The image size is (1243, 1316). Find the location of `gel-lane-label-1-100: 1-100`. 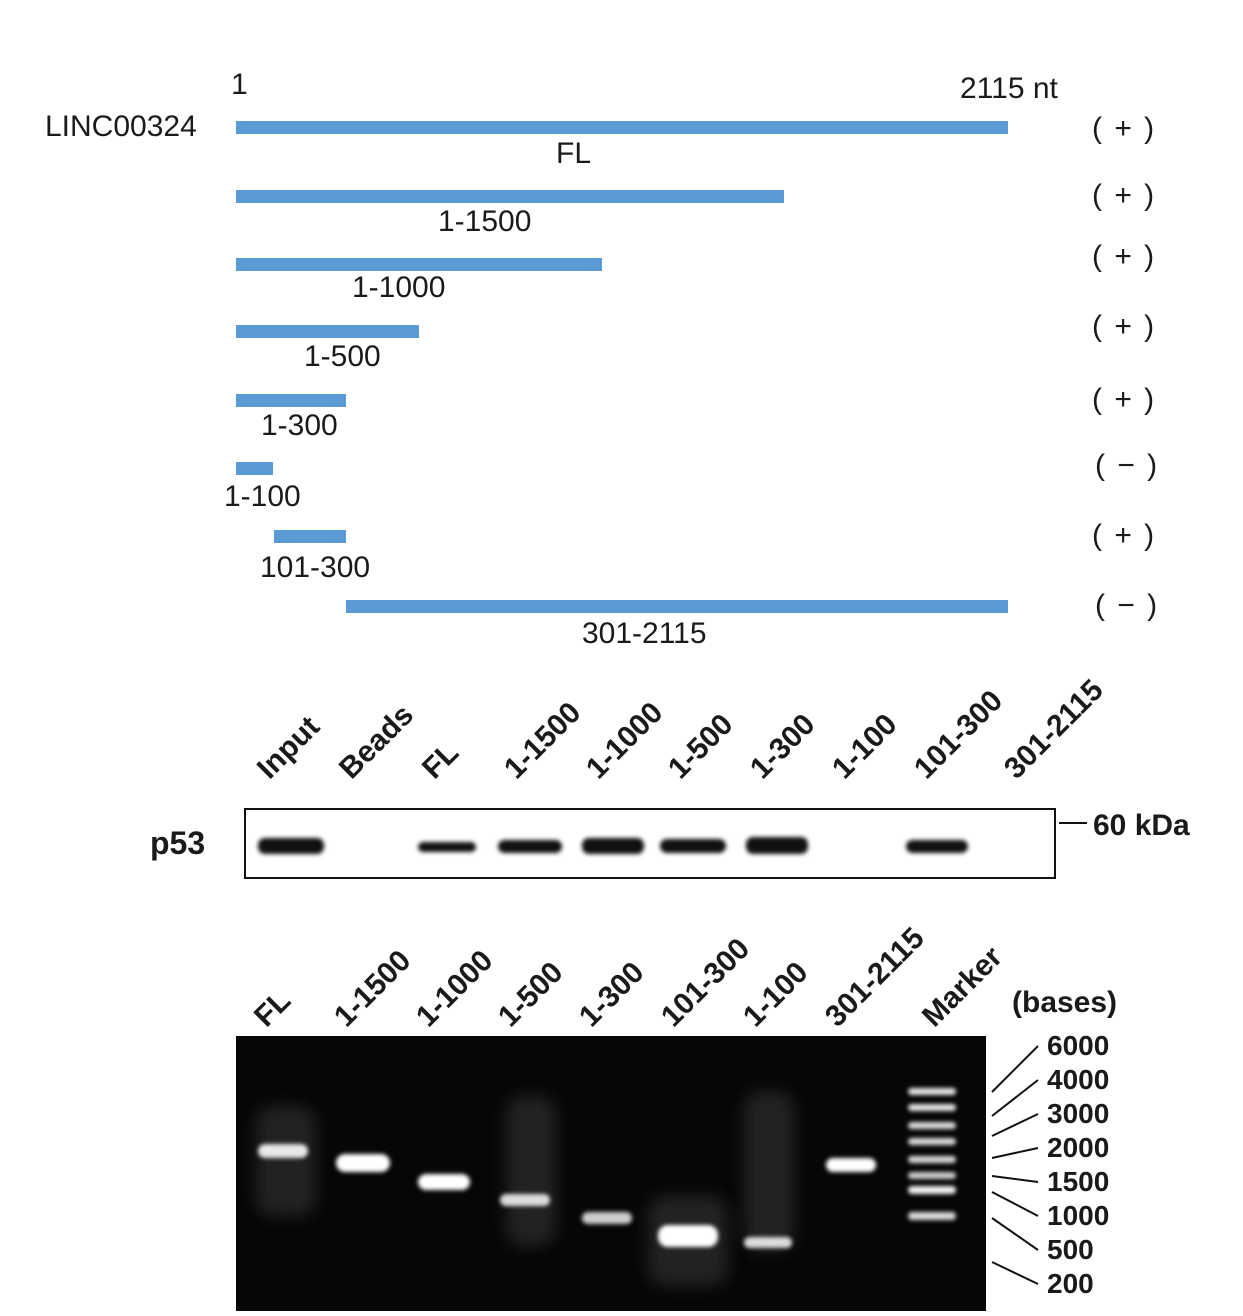

gel-lane-label-1-100: 1-100 is located at coordinates (775, 994).